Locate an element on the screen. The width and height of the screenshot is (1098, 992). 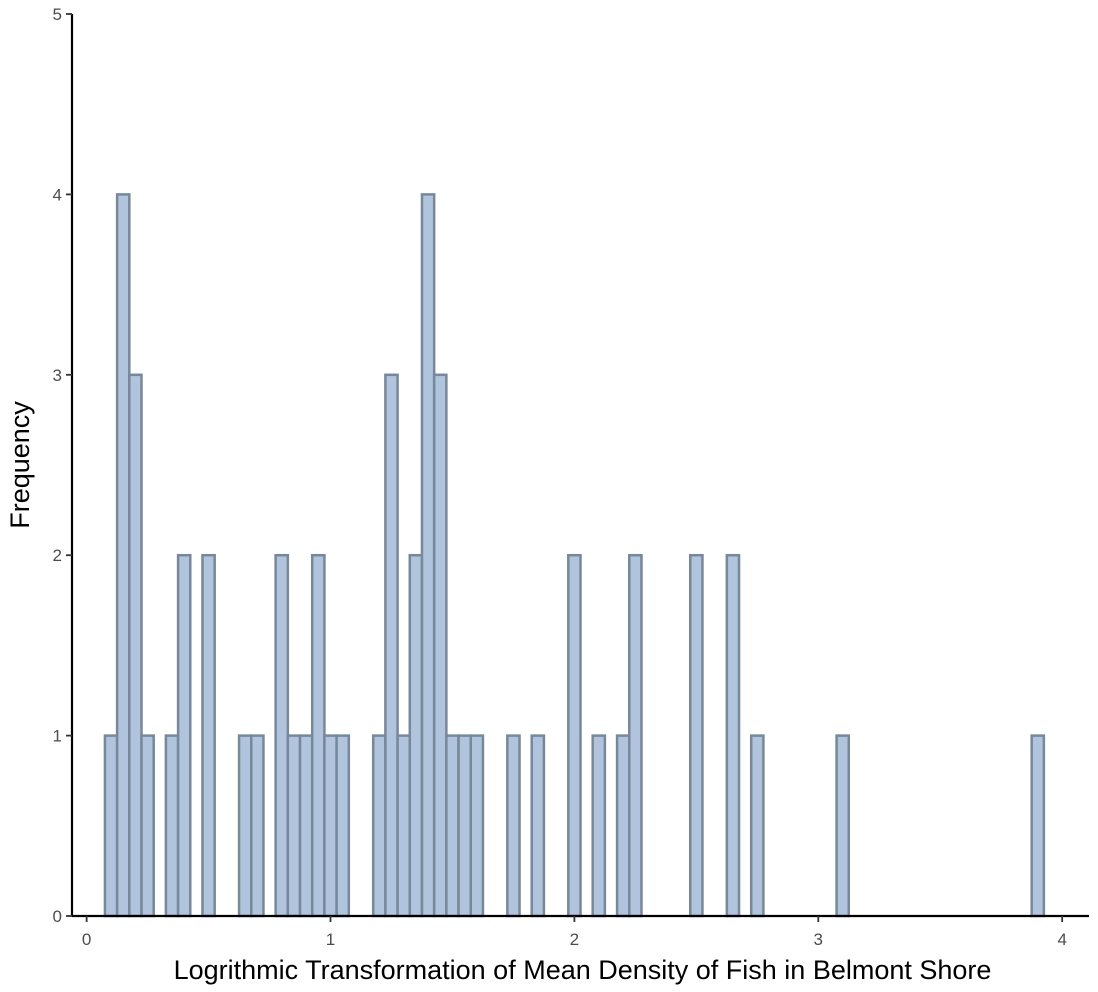
x-tick-label-2: 2 is located at coordinates (574, 939).